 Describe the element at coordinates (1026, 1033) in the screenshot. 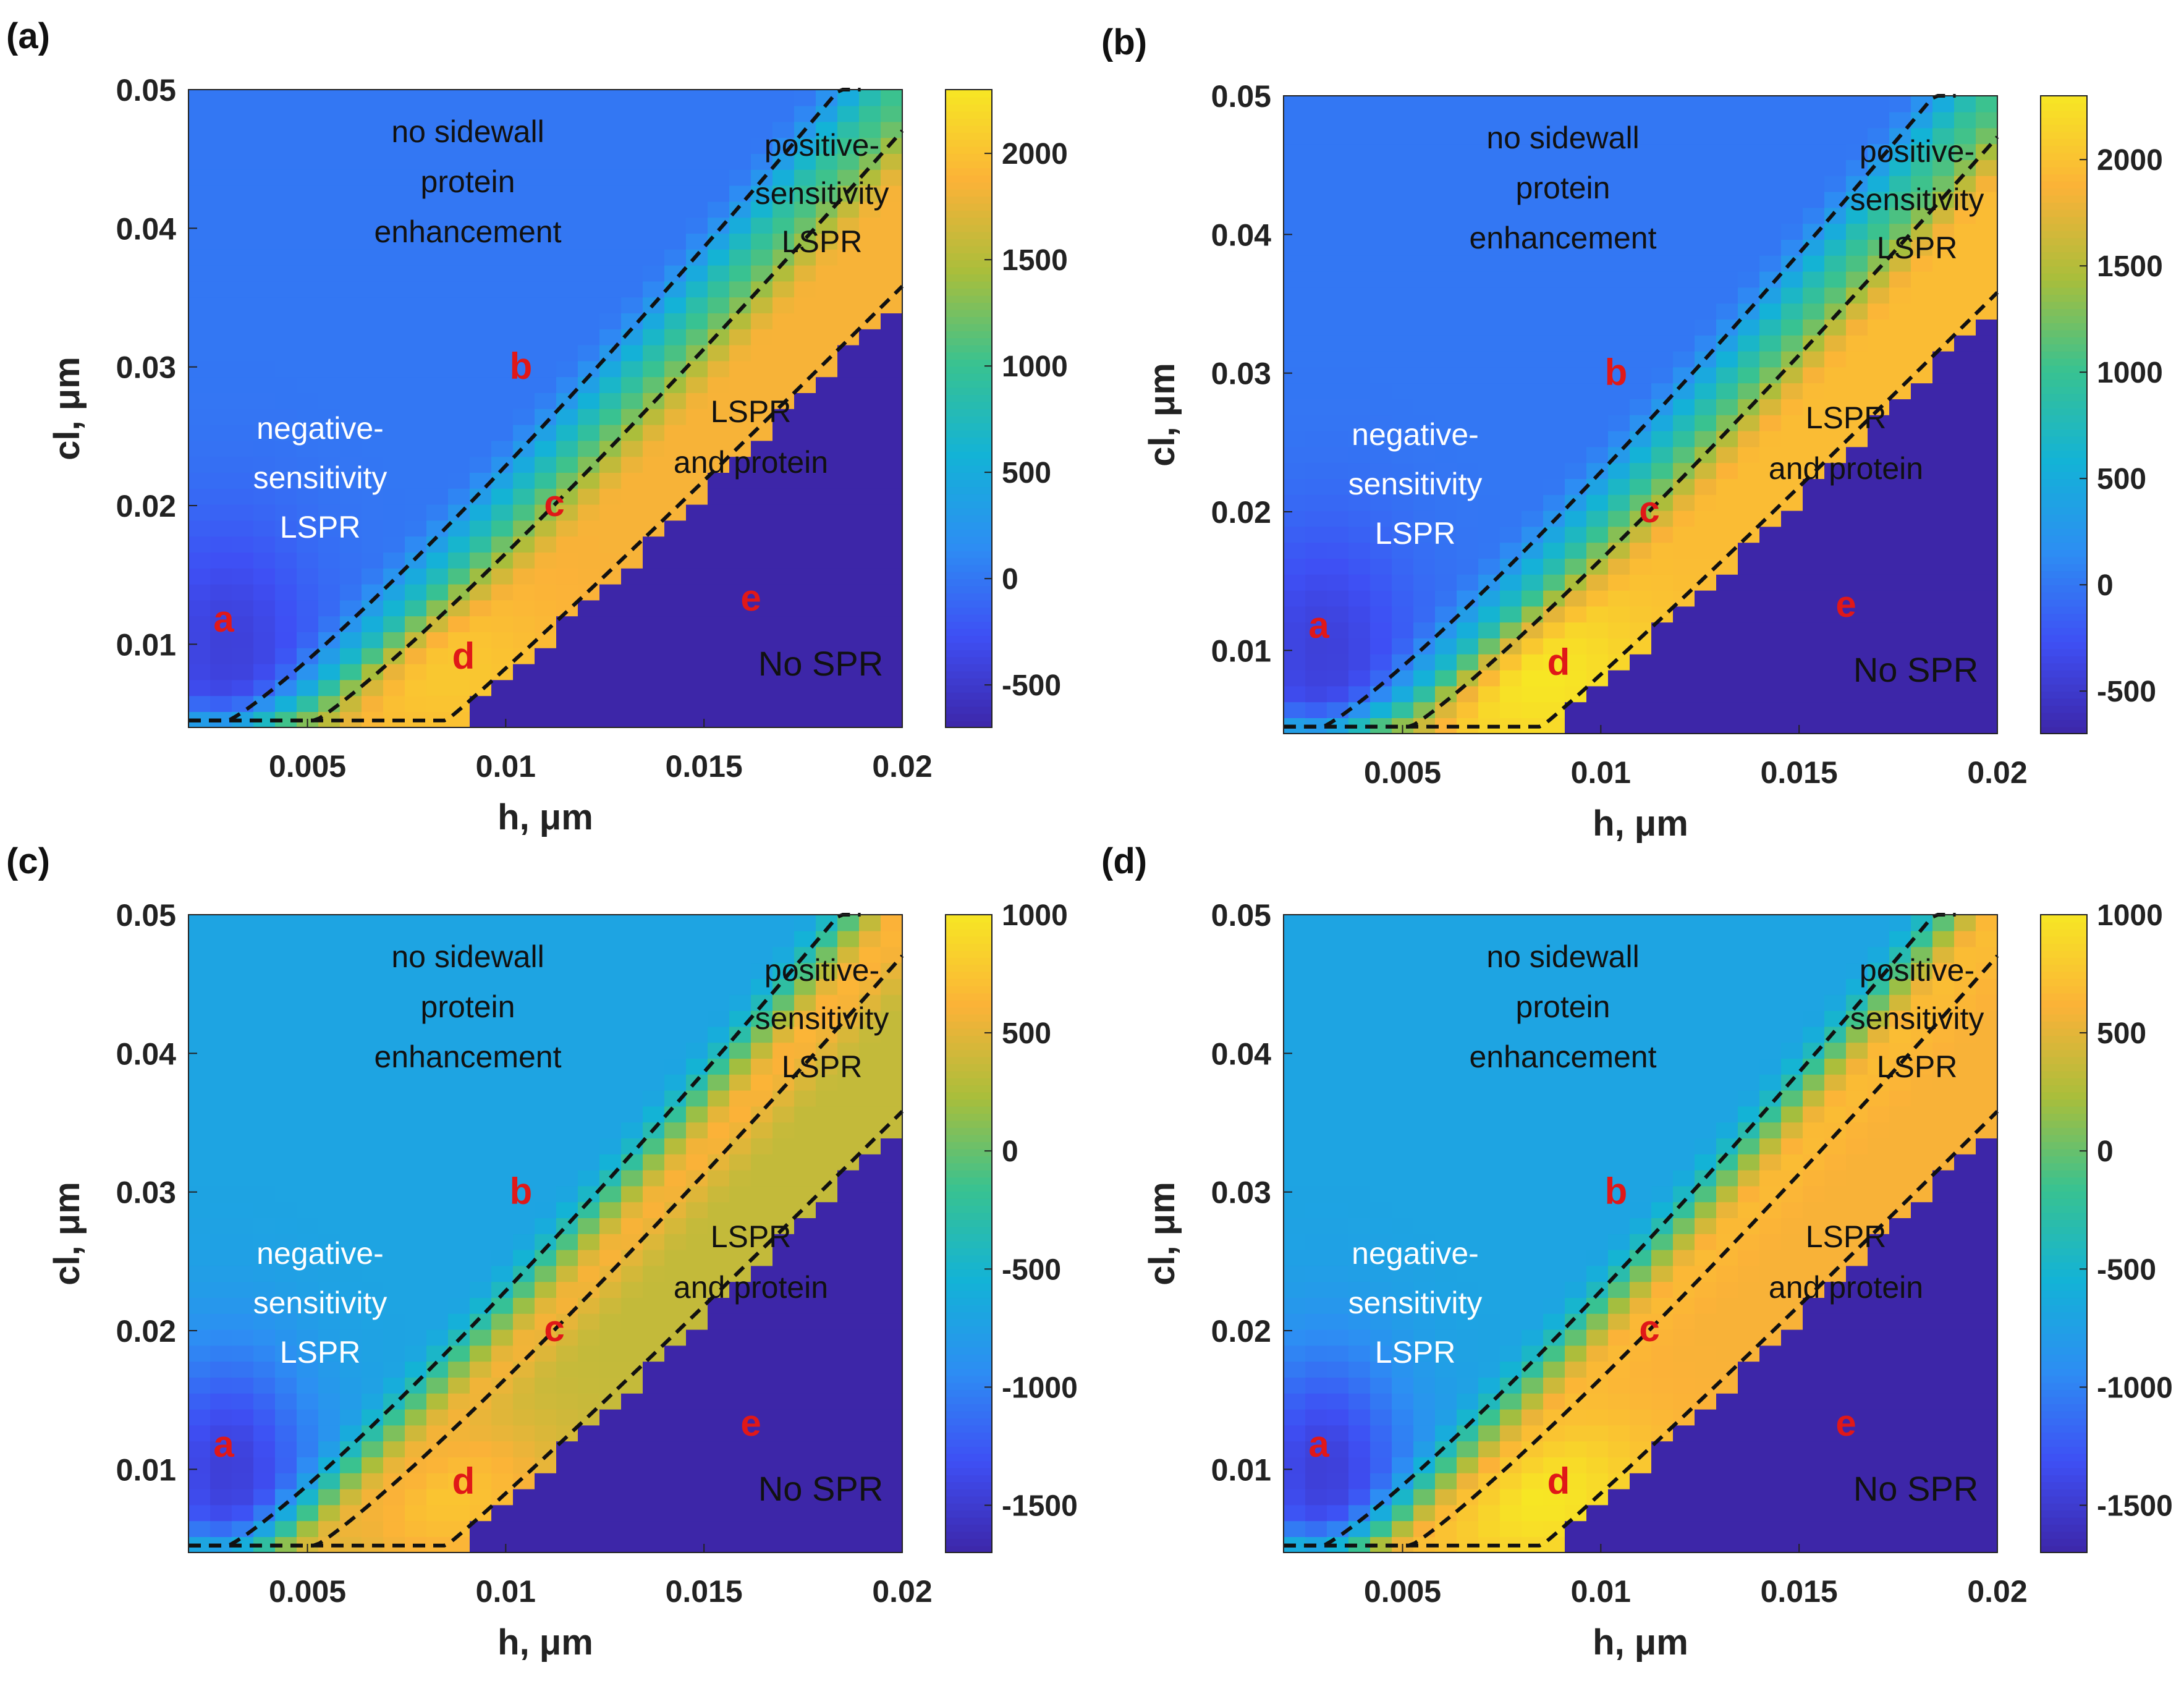

I see `colorbar-tick-label: 500` at that location.